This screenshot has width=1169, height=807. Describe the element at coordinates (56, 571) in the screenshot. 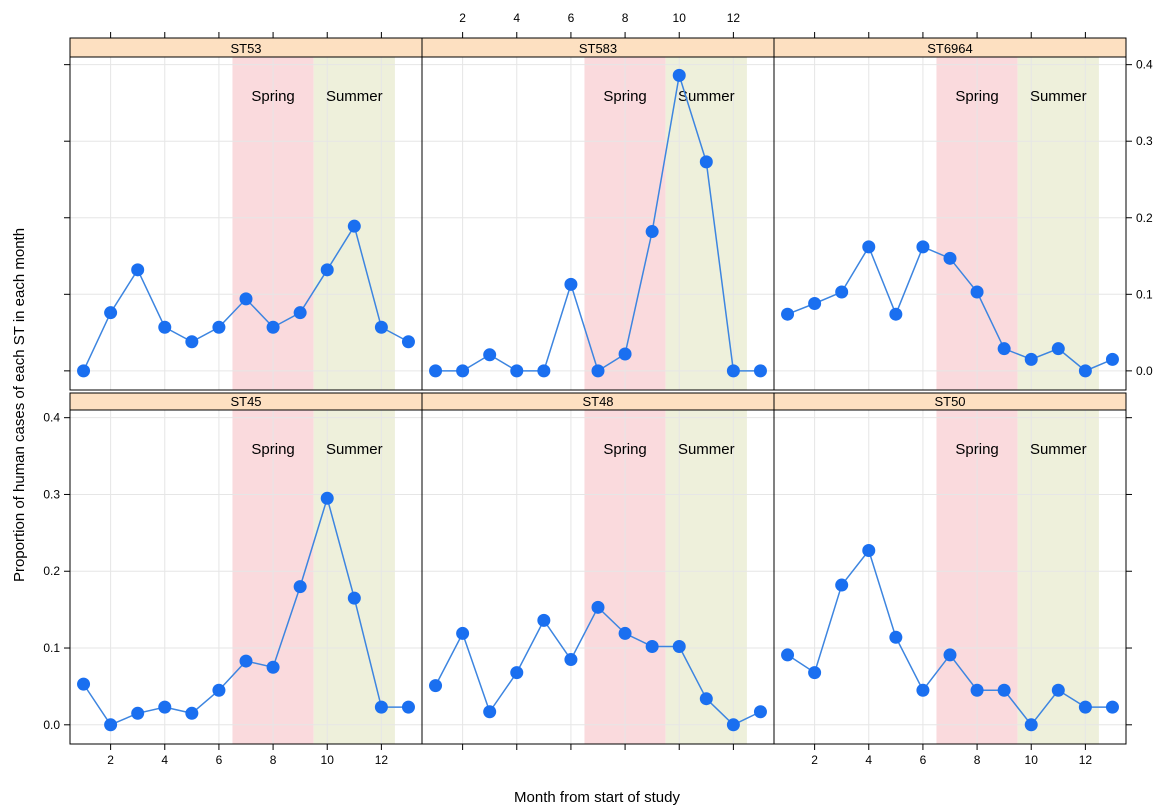

I see `y-axis-left-1: 0.0 0.1 0.2 0.3 0.4` at that location.